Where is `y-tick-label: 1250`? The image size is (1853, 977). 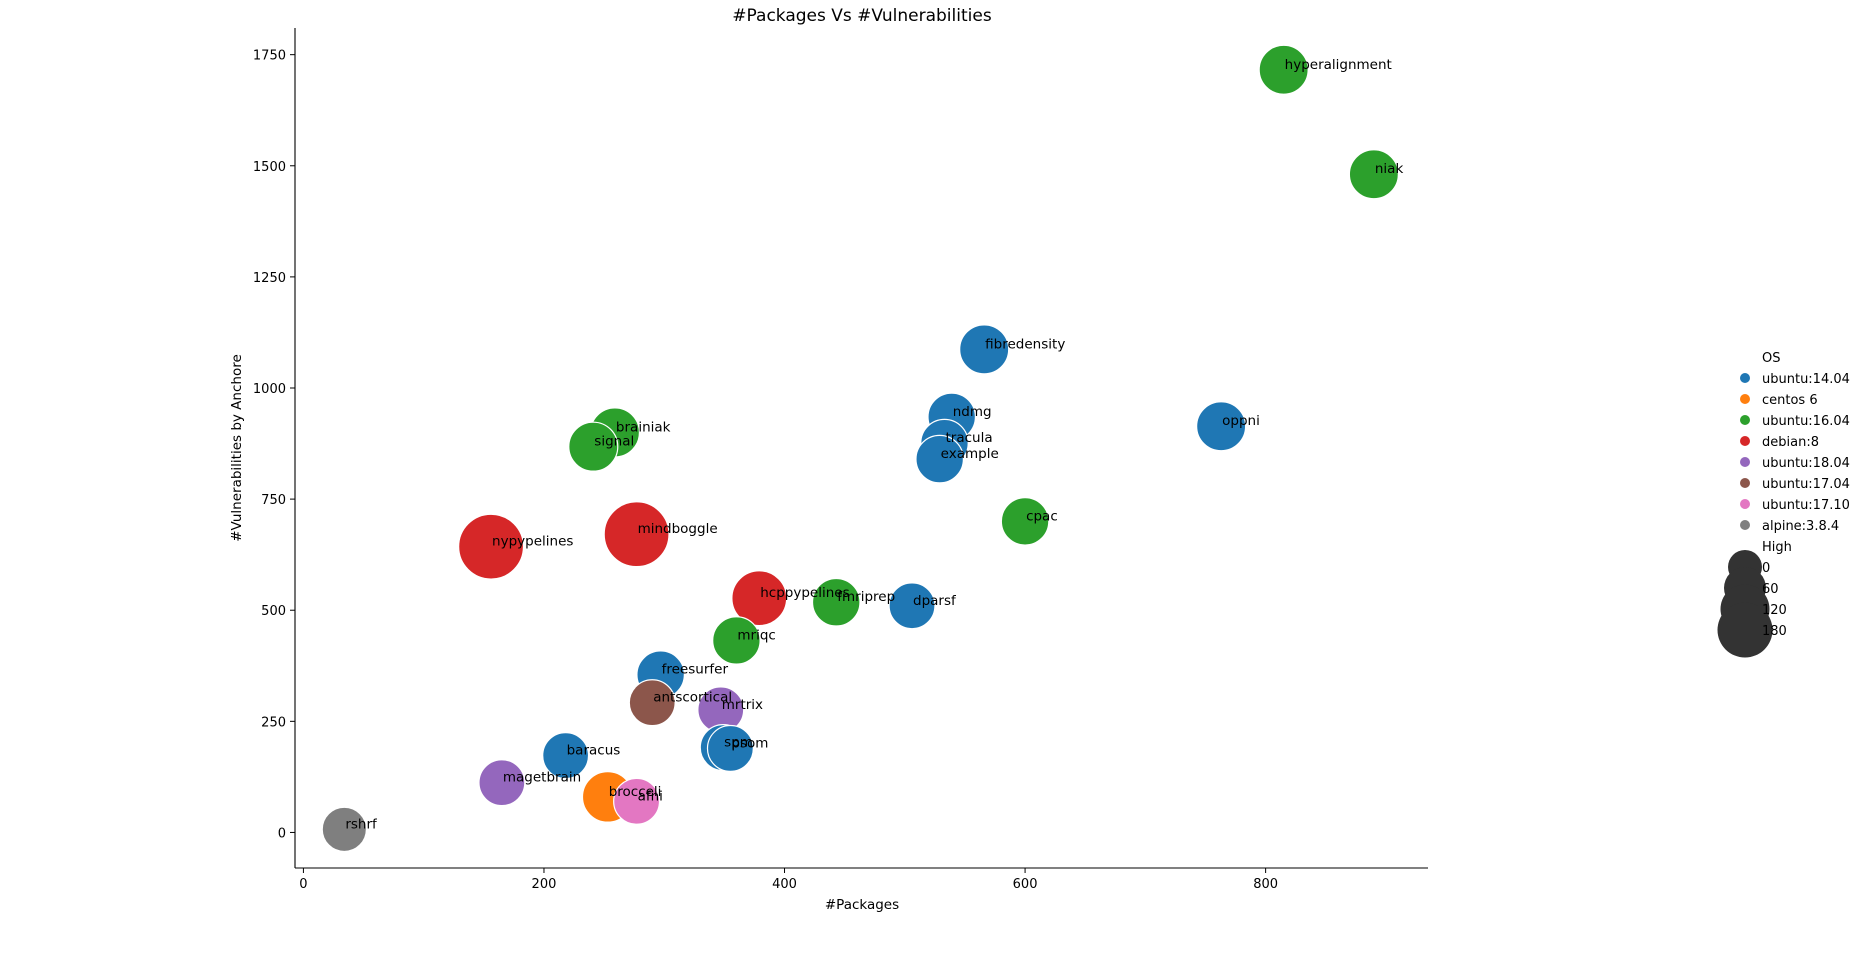 y-tick-label: 1250 is located at coordinates (269, 278).